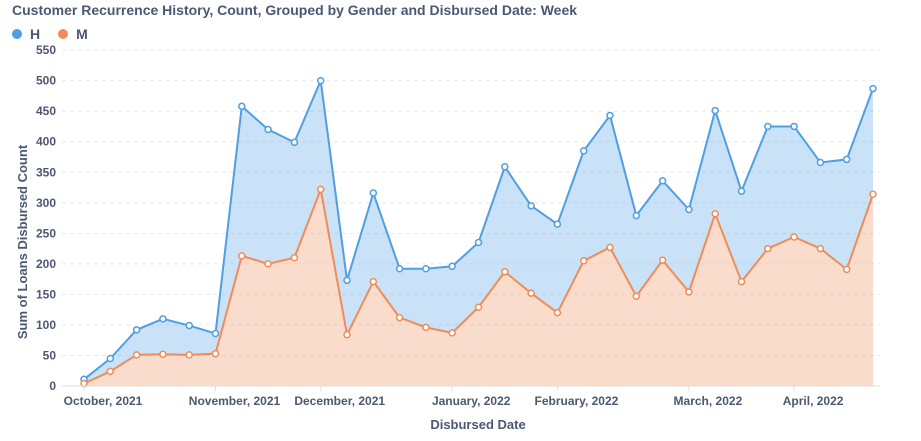 Image resolution: width=921 pixels, height=441 pixels. I want to click on x-tick-label: November, 2021, so click(235, 401).